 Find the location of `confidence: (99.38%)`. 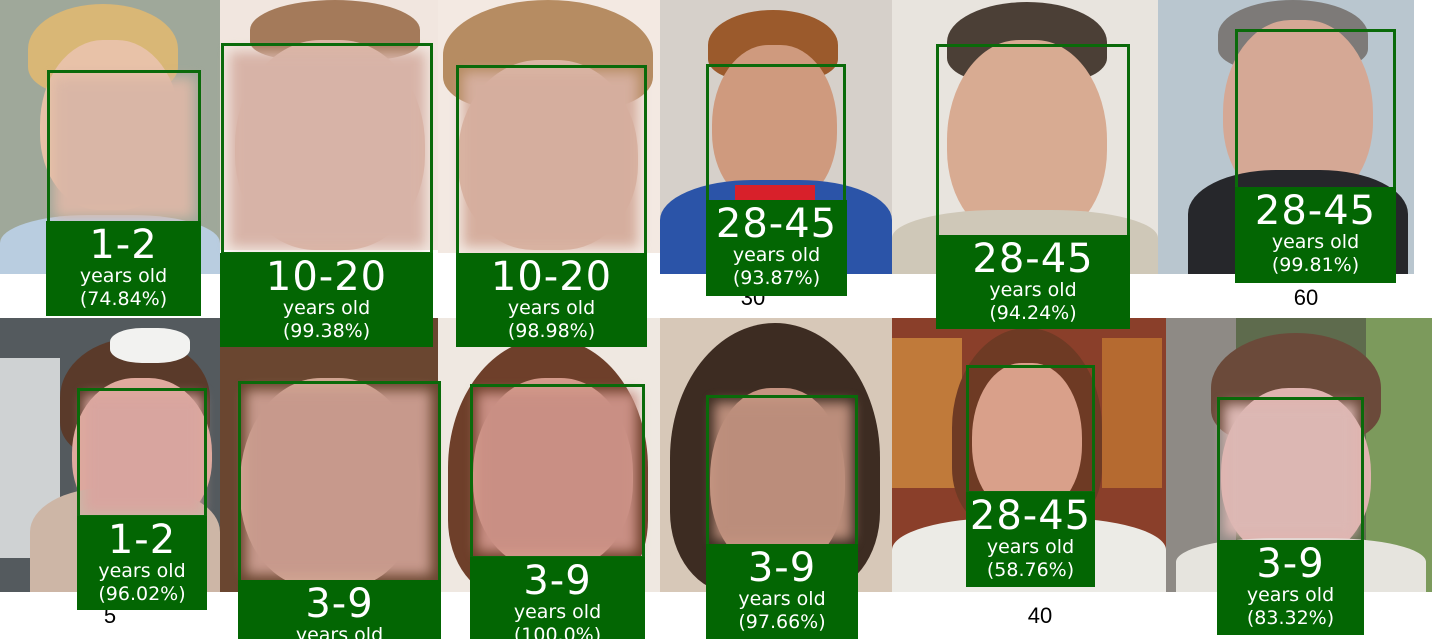

confidence: (99.38%) is located at coordinates (326, 331).